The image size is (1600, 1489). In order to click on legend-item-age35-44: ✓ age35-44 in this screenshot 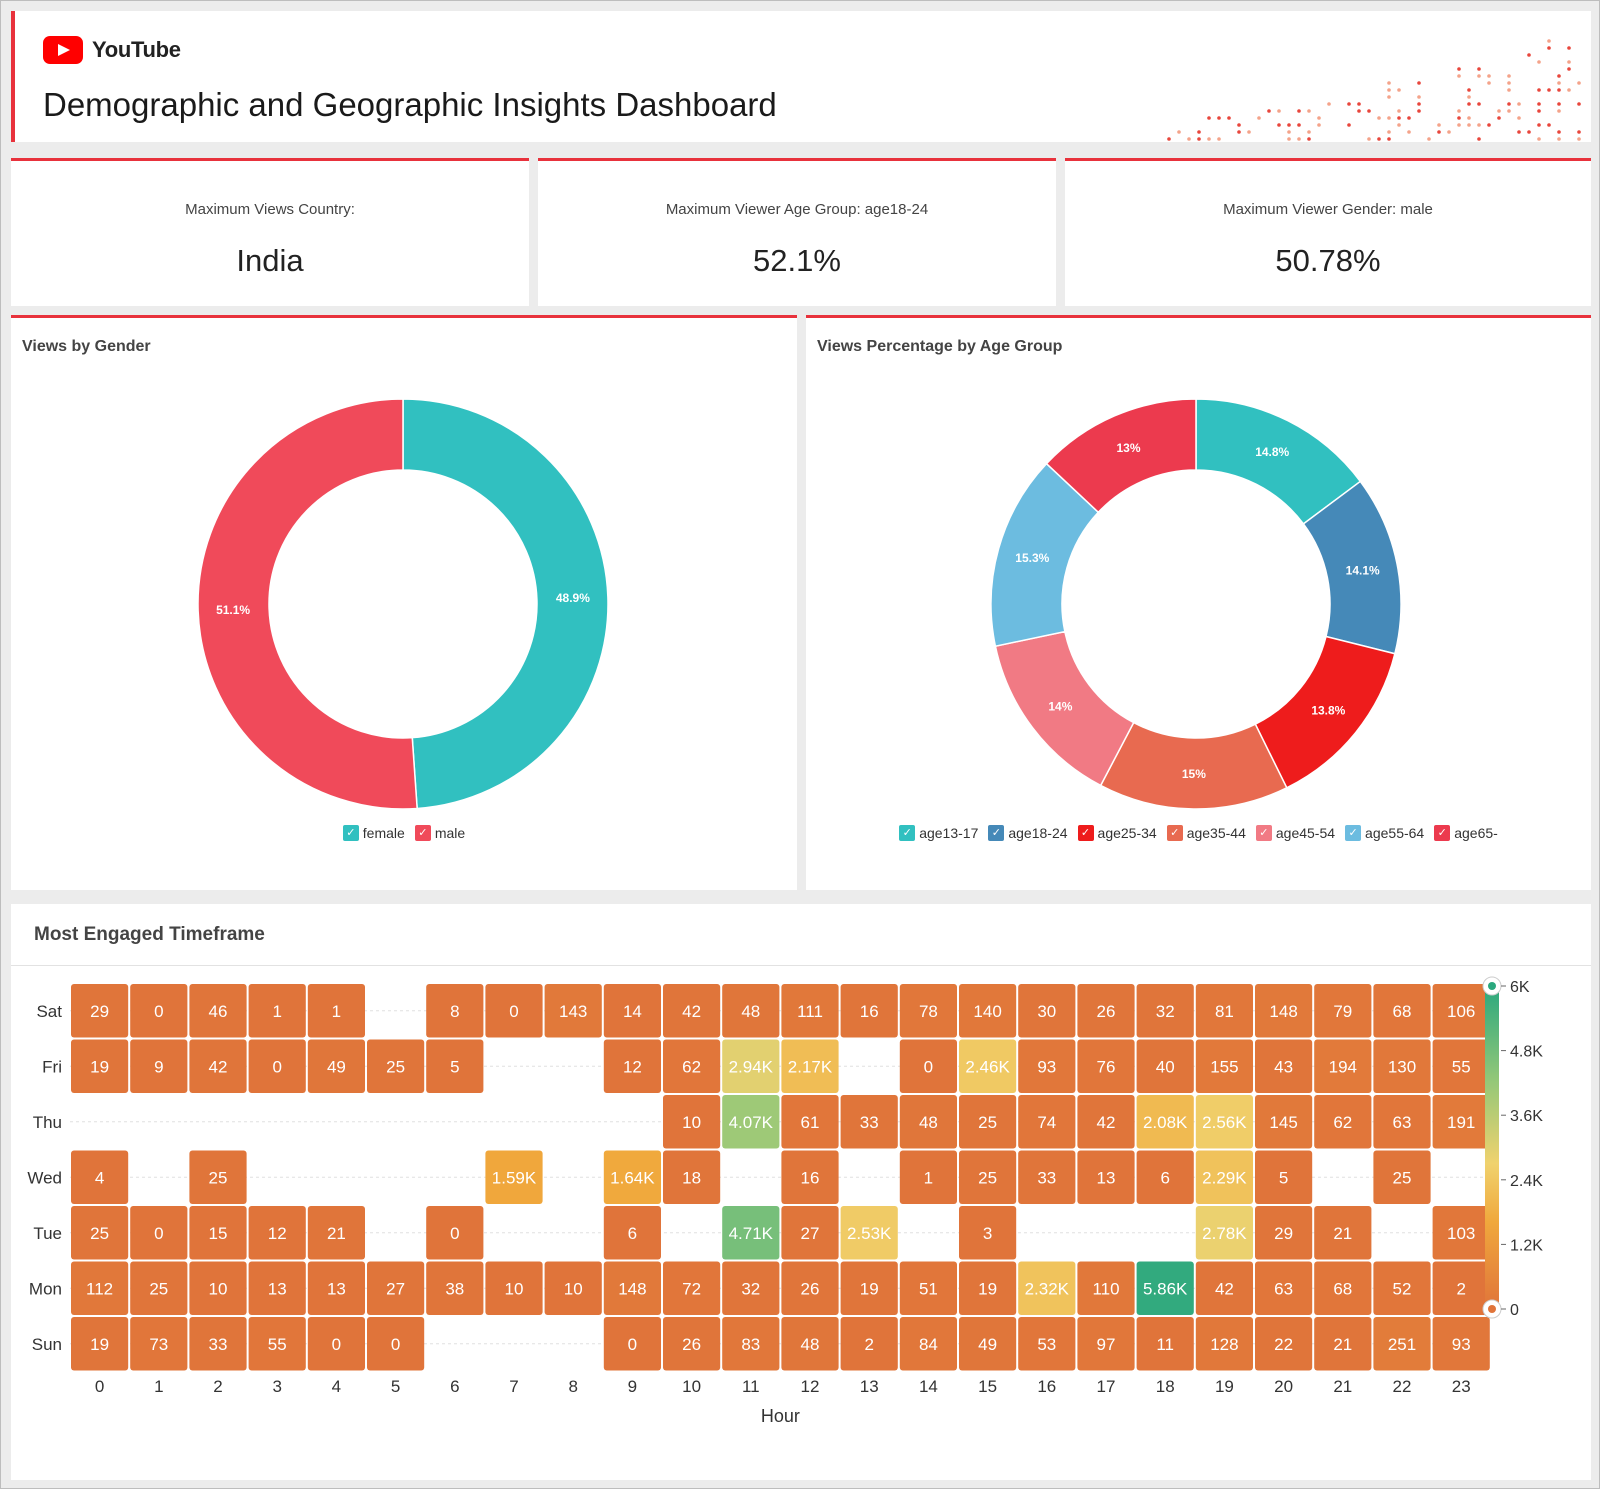, I will do `click(1206, 833)`.